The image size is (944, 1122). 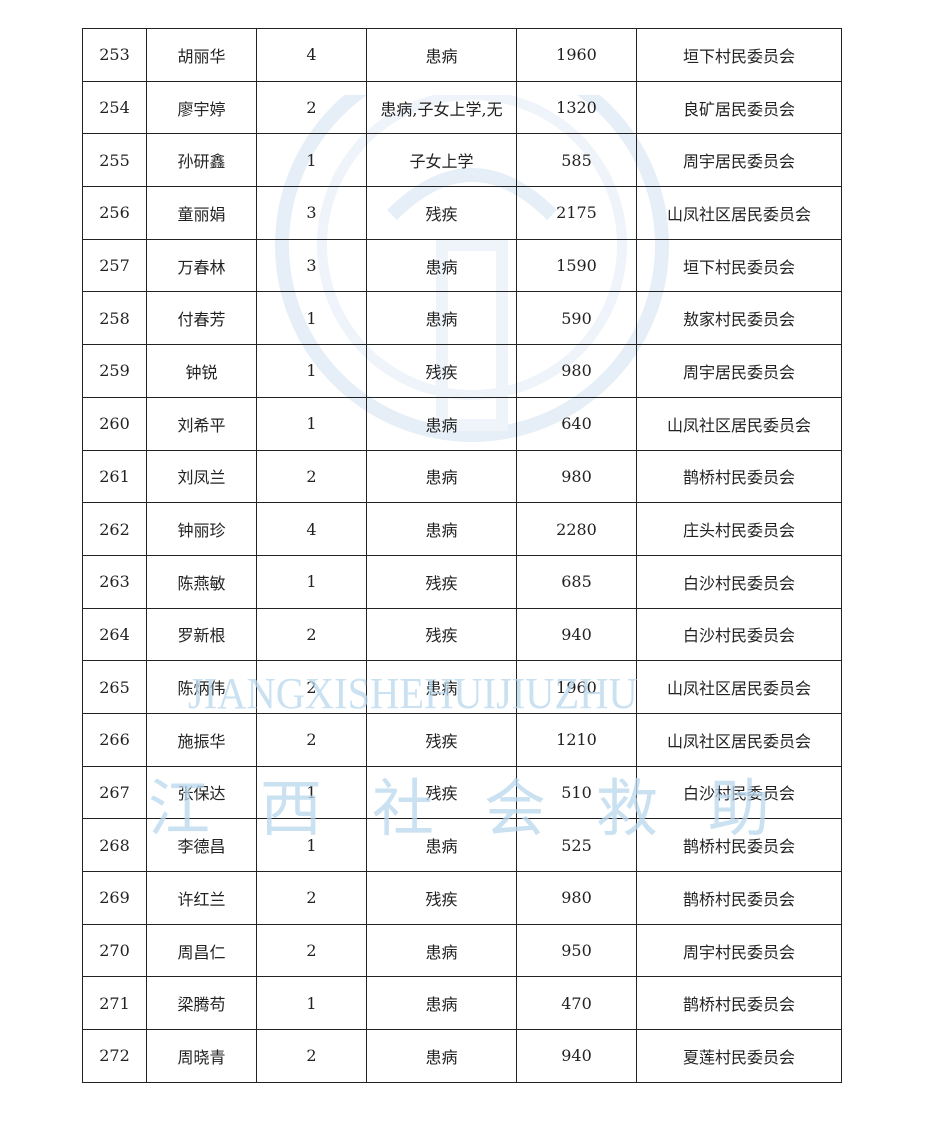 I want to click on amount-cell: 1960, so click(x=576, y=55).